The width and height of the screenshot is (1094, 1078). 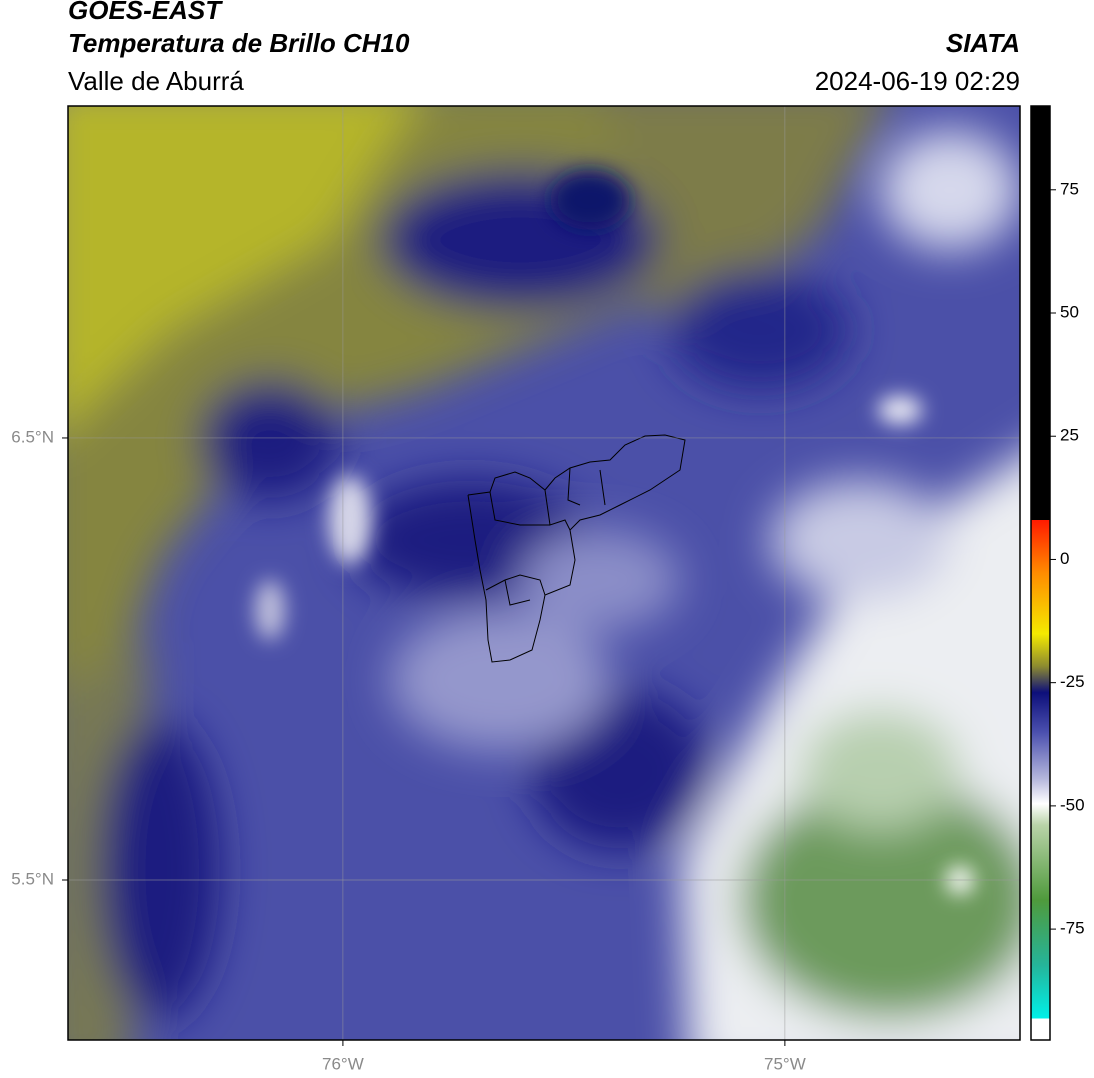 I want to click on colorbar-tick-label: -75, so click(x=1072, y=928).